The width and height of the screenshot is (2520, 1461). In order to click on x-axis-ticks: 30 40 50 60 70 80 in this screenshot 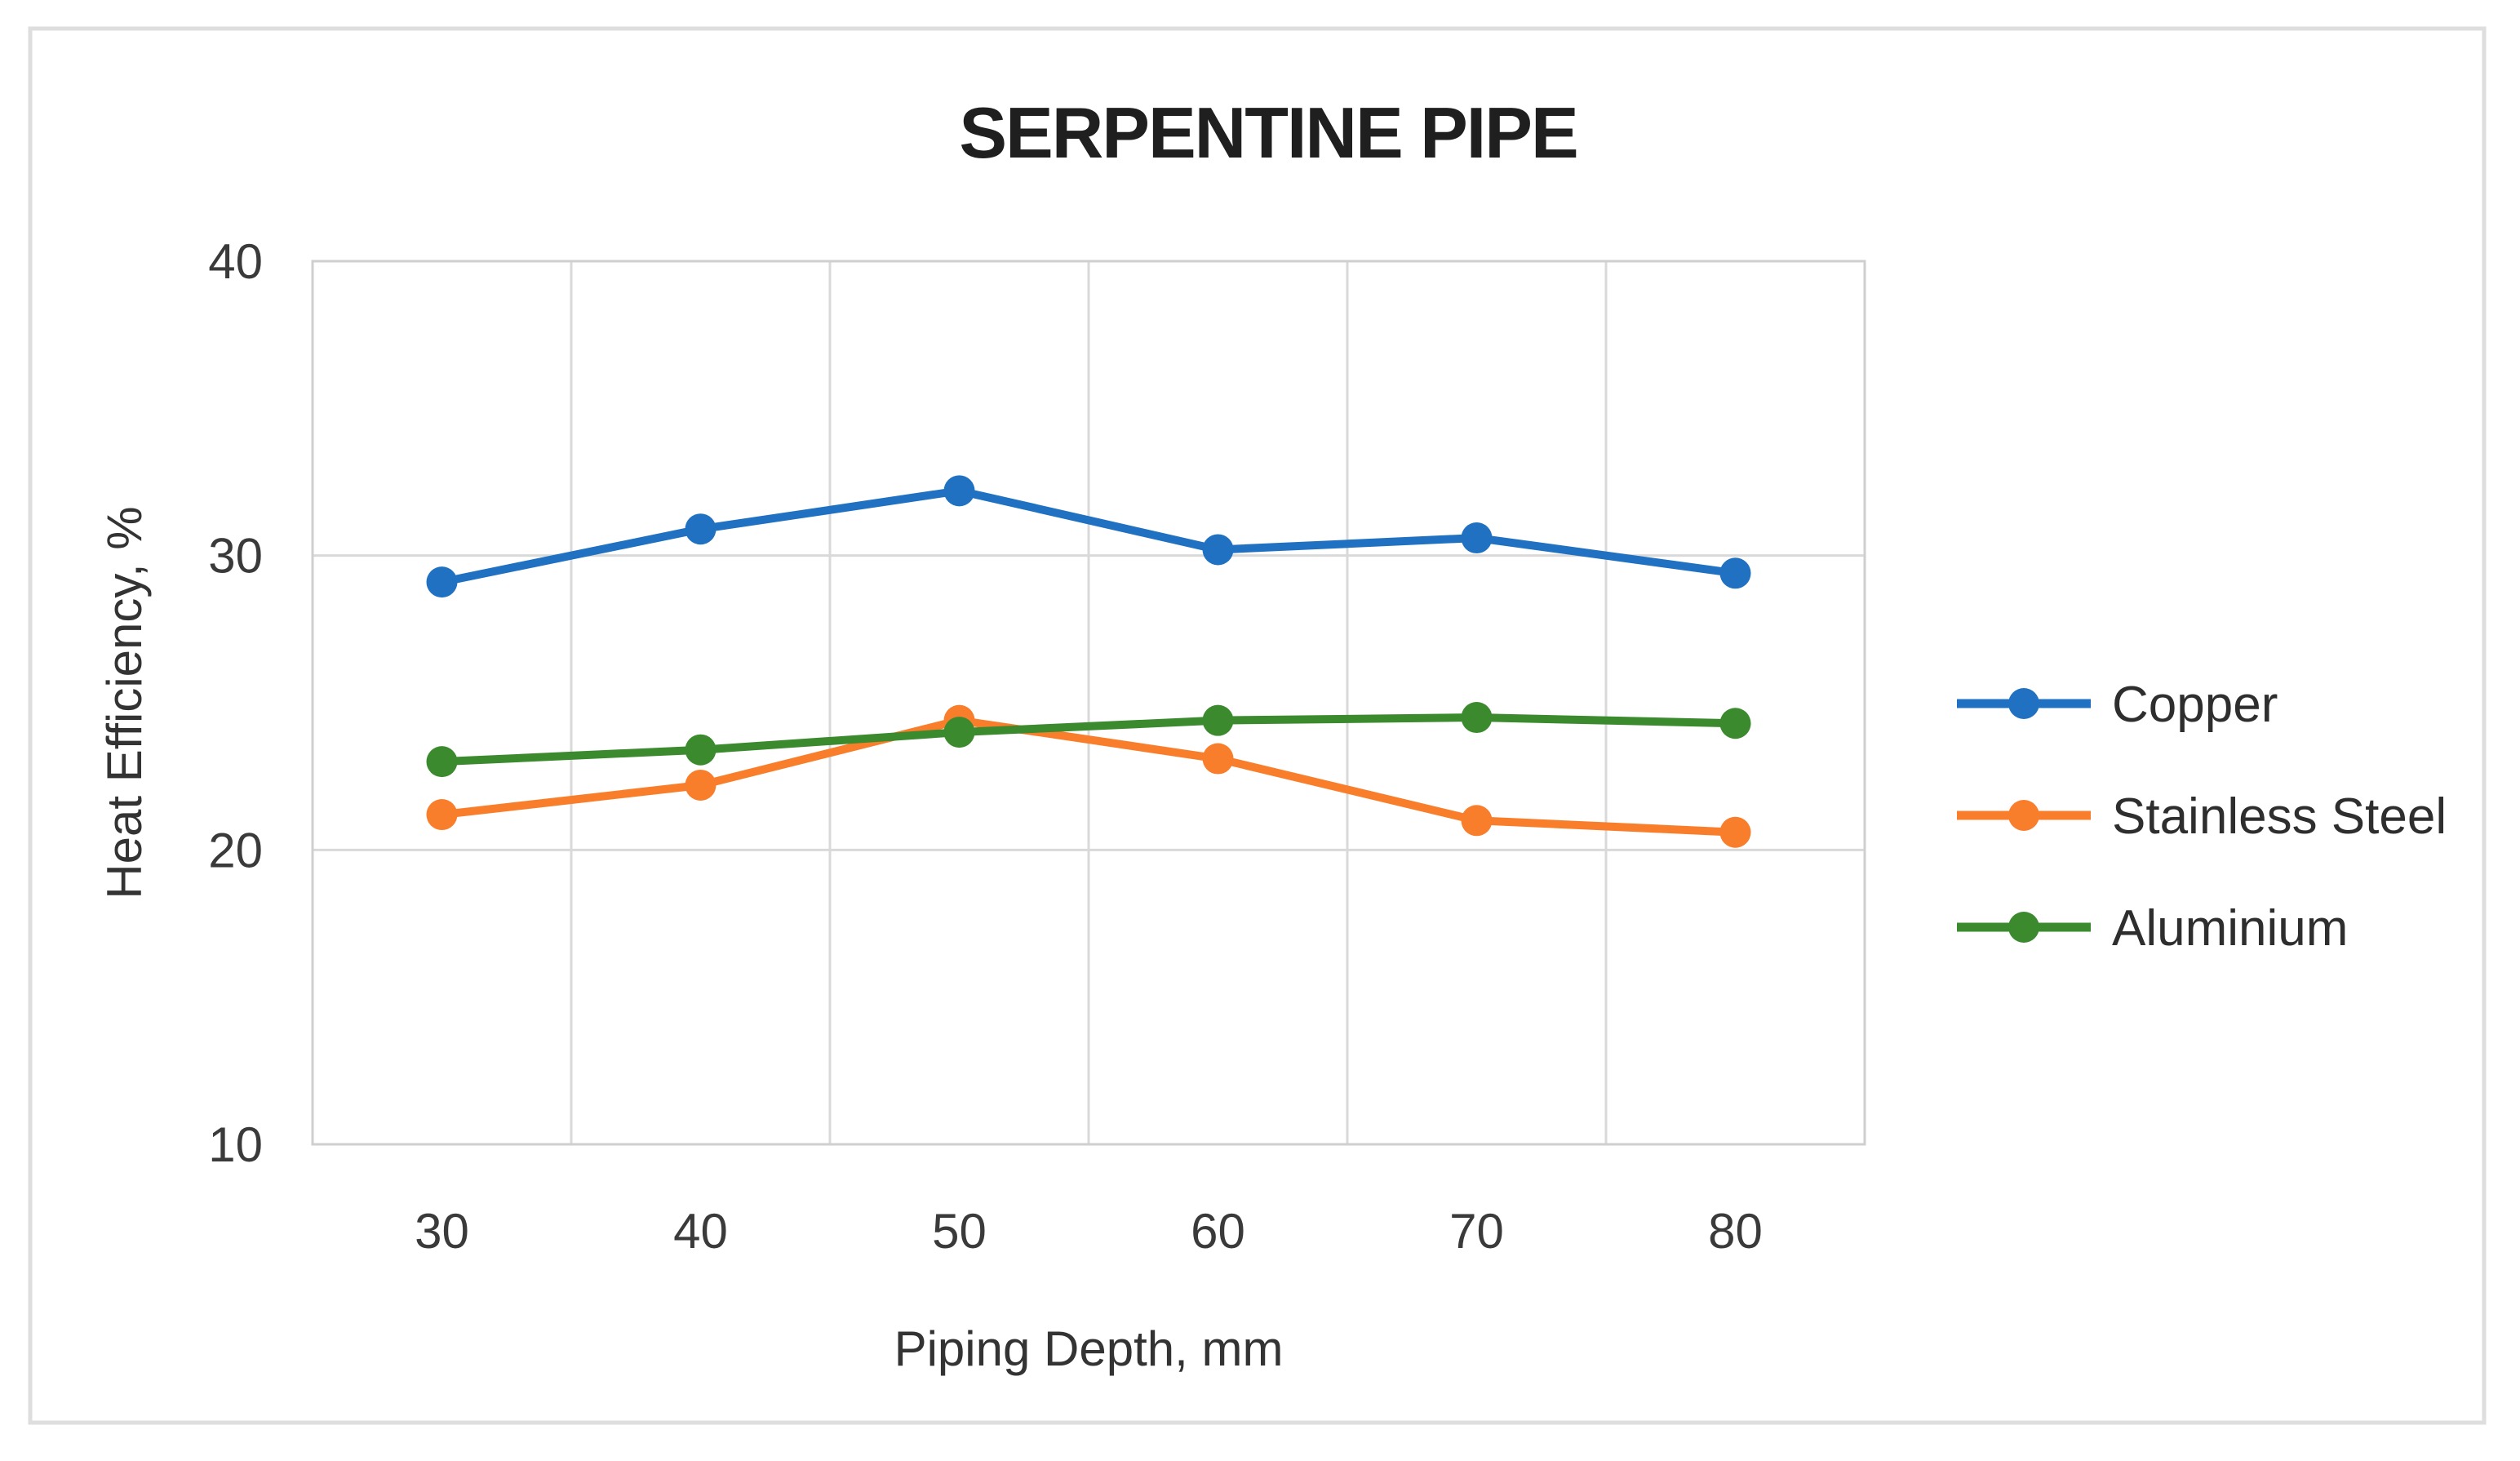, I will do `click(1089, 1231)`.